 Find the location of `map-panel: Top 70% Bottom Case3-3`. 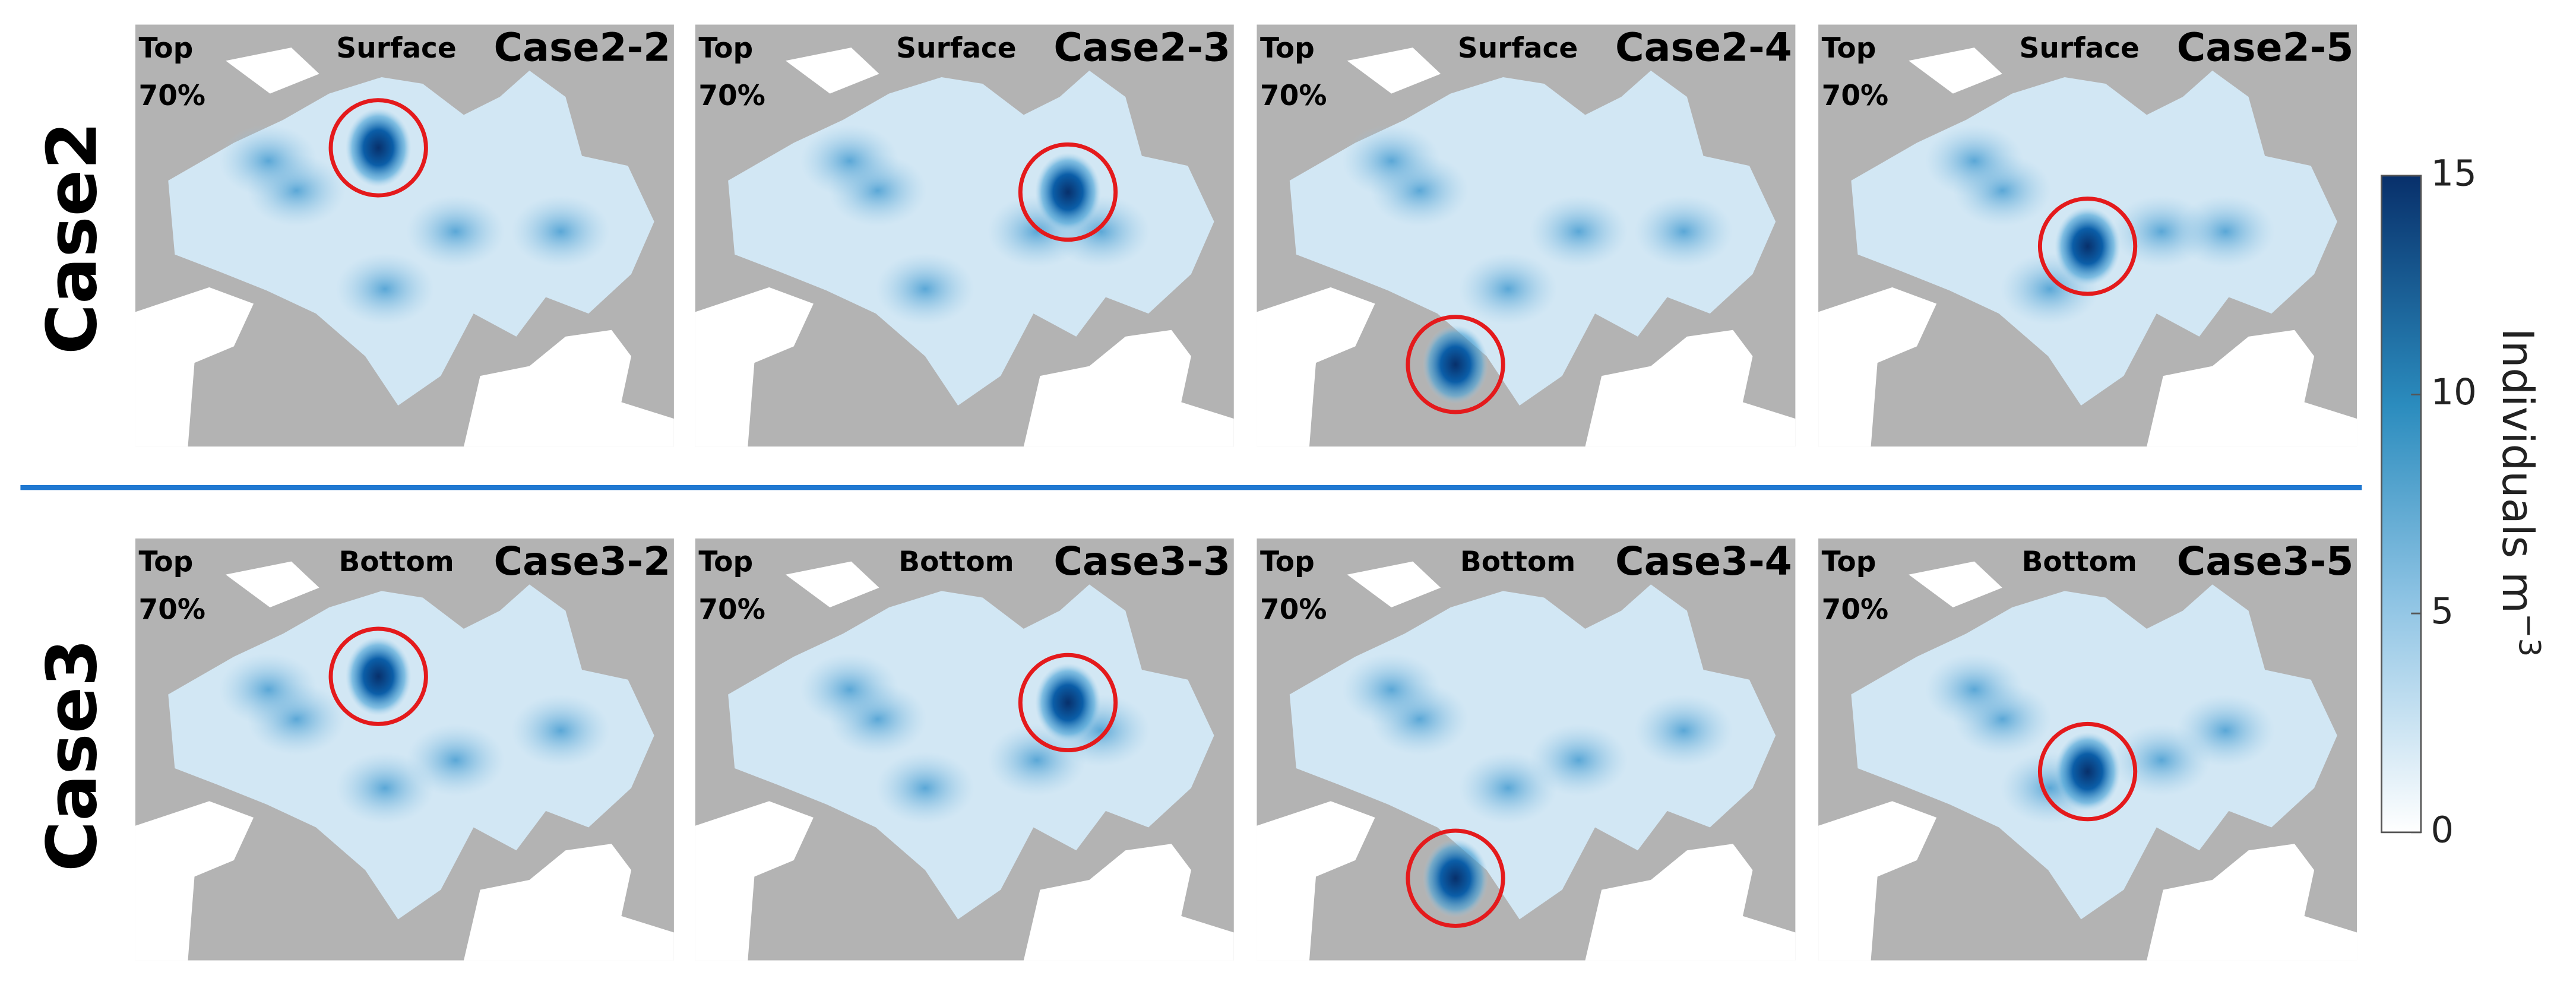

map-panel: Top 70% Bottom Case3-3 is located at coordinates (964, 749).